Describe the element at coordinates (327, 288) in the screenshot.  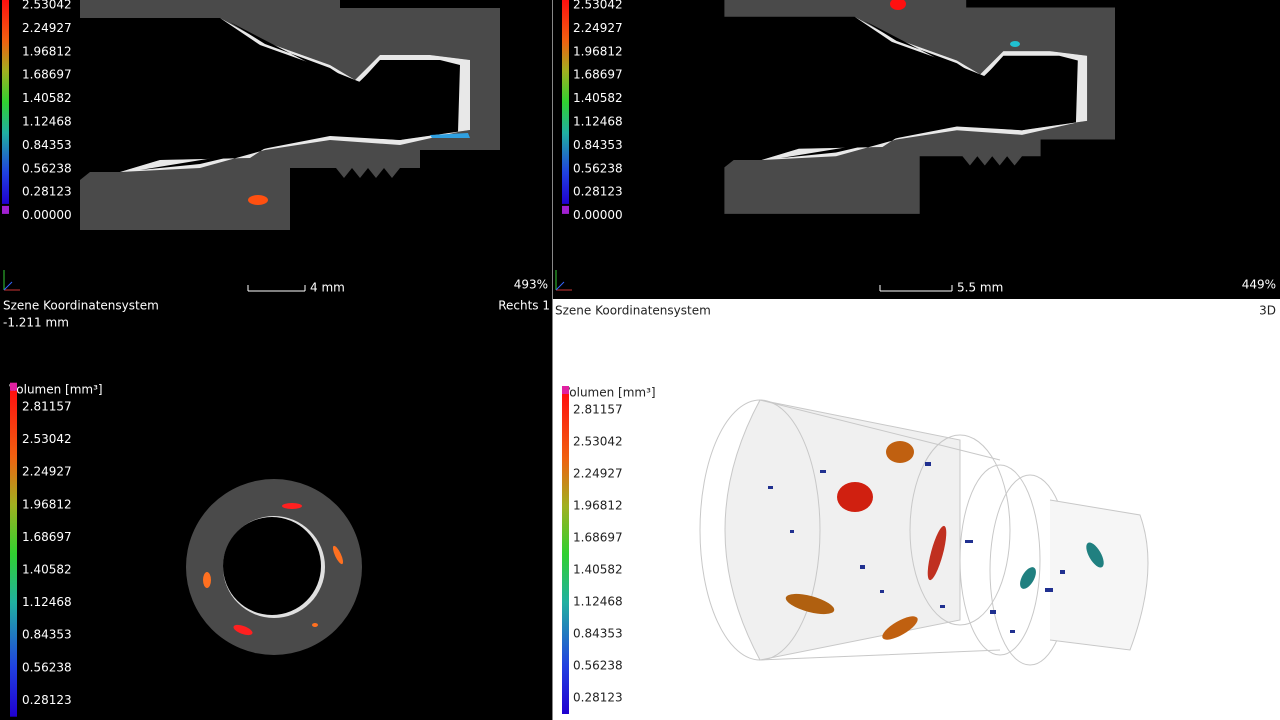
I see `scale-label: 4 mm` at that location.